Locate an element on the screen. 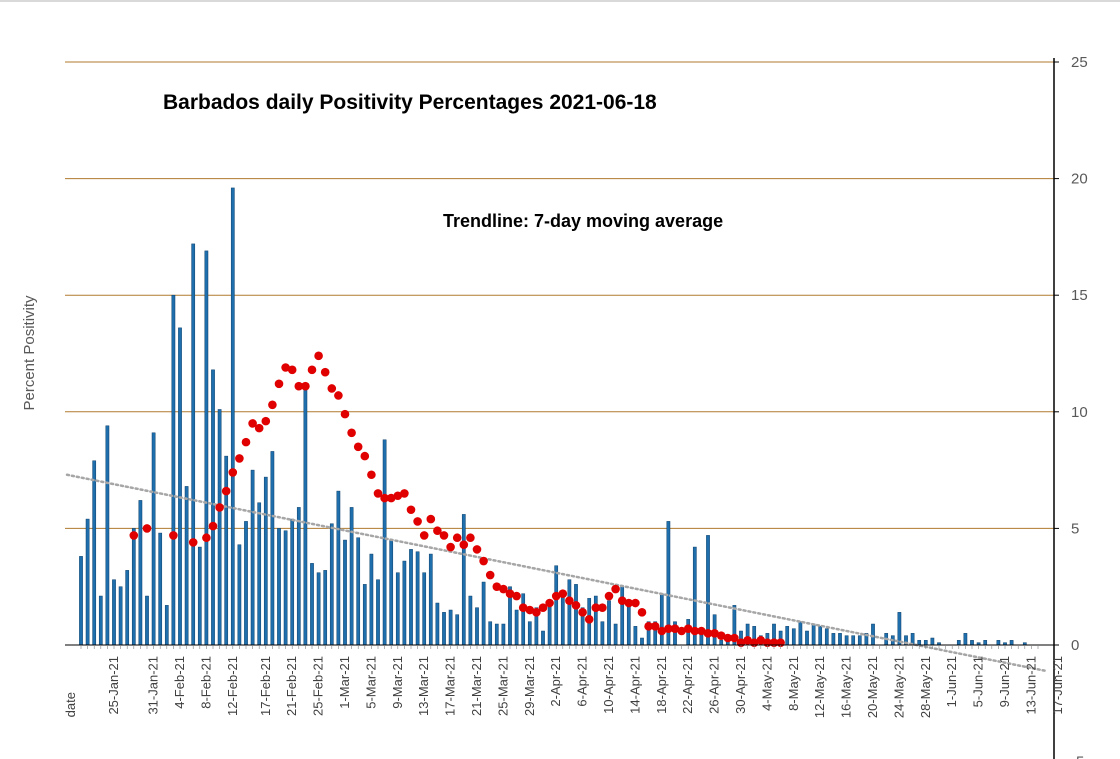 This screenshot has height=759, width=1120. trendline-annotation: Trendline: 7-day moving average is located at coordinates (583, 221).